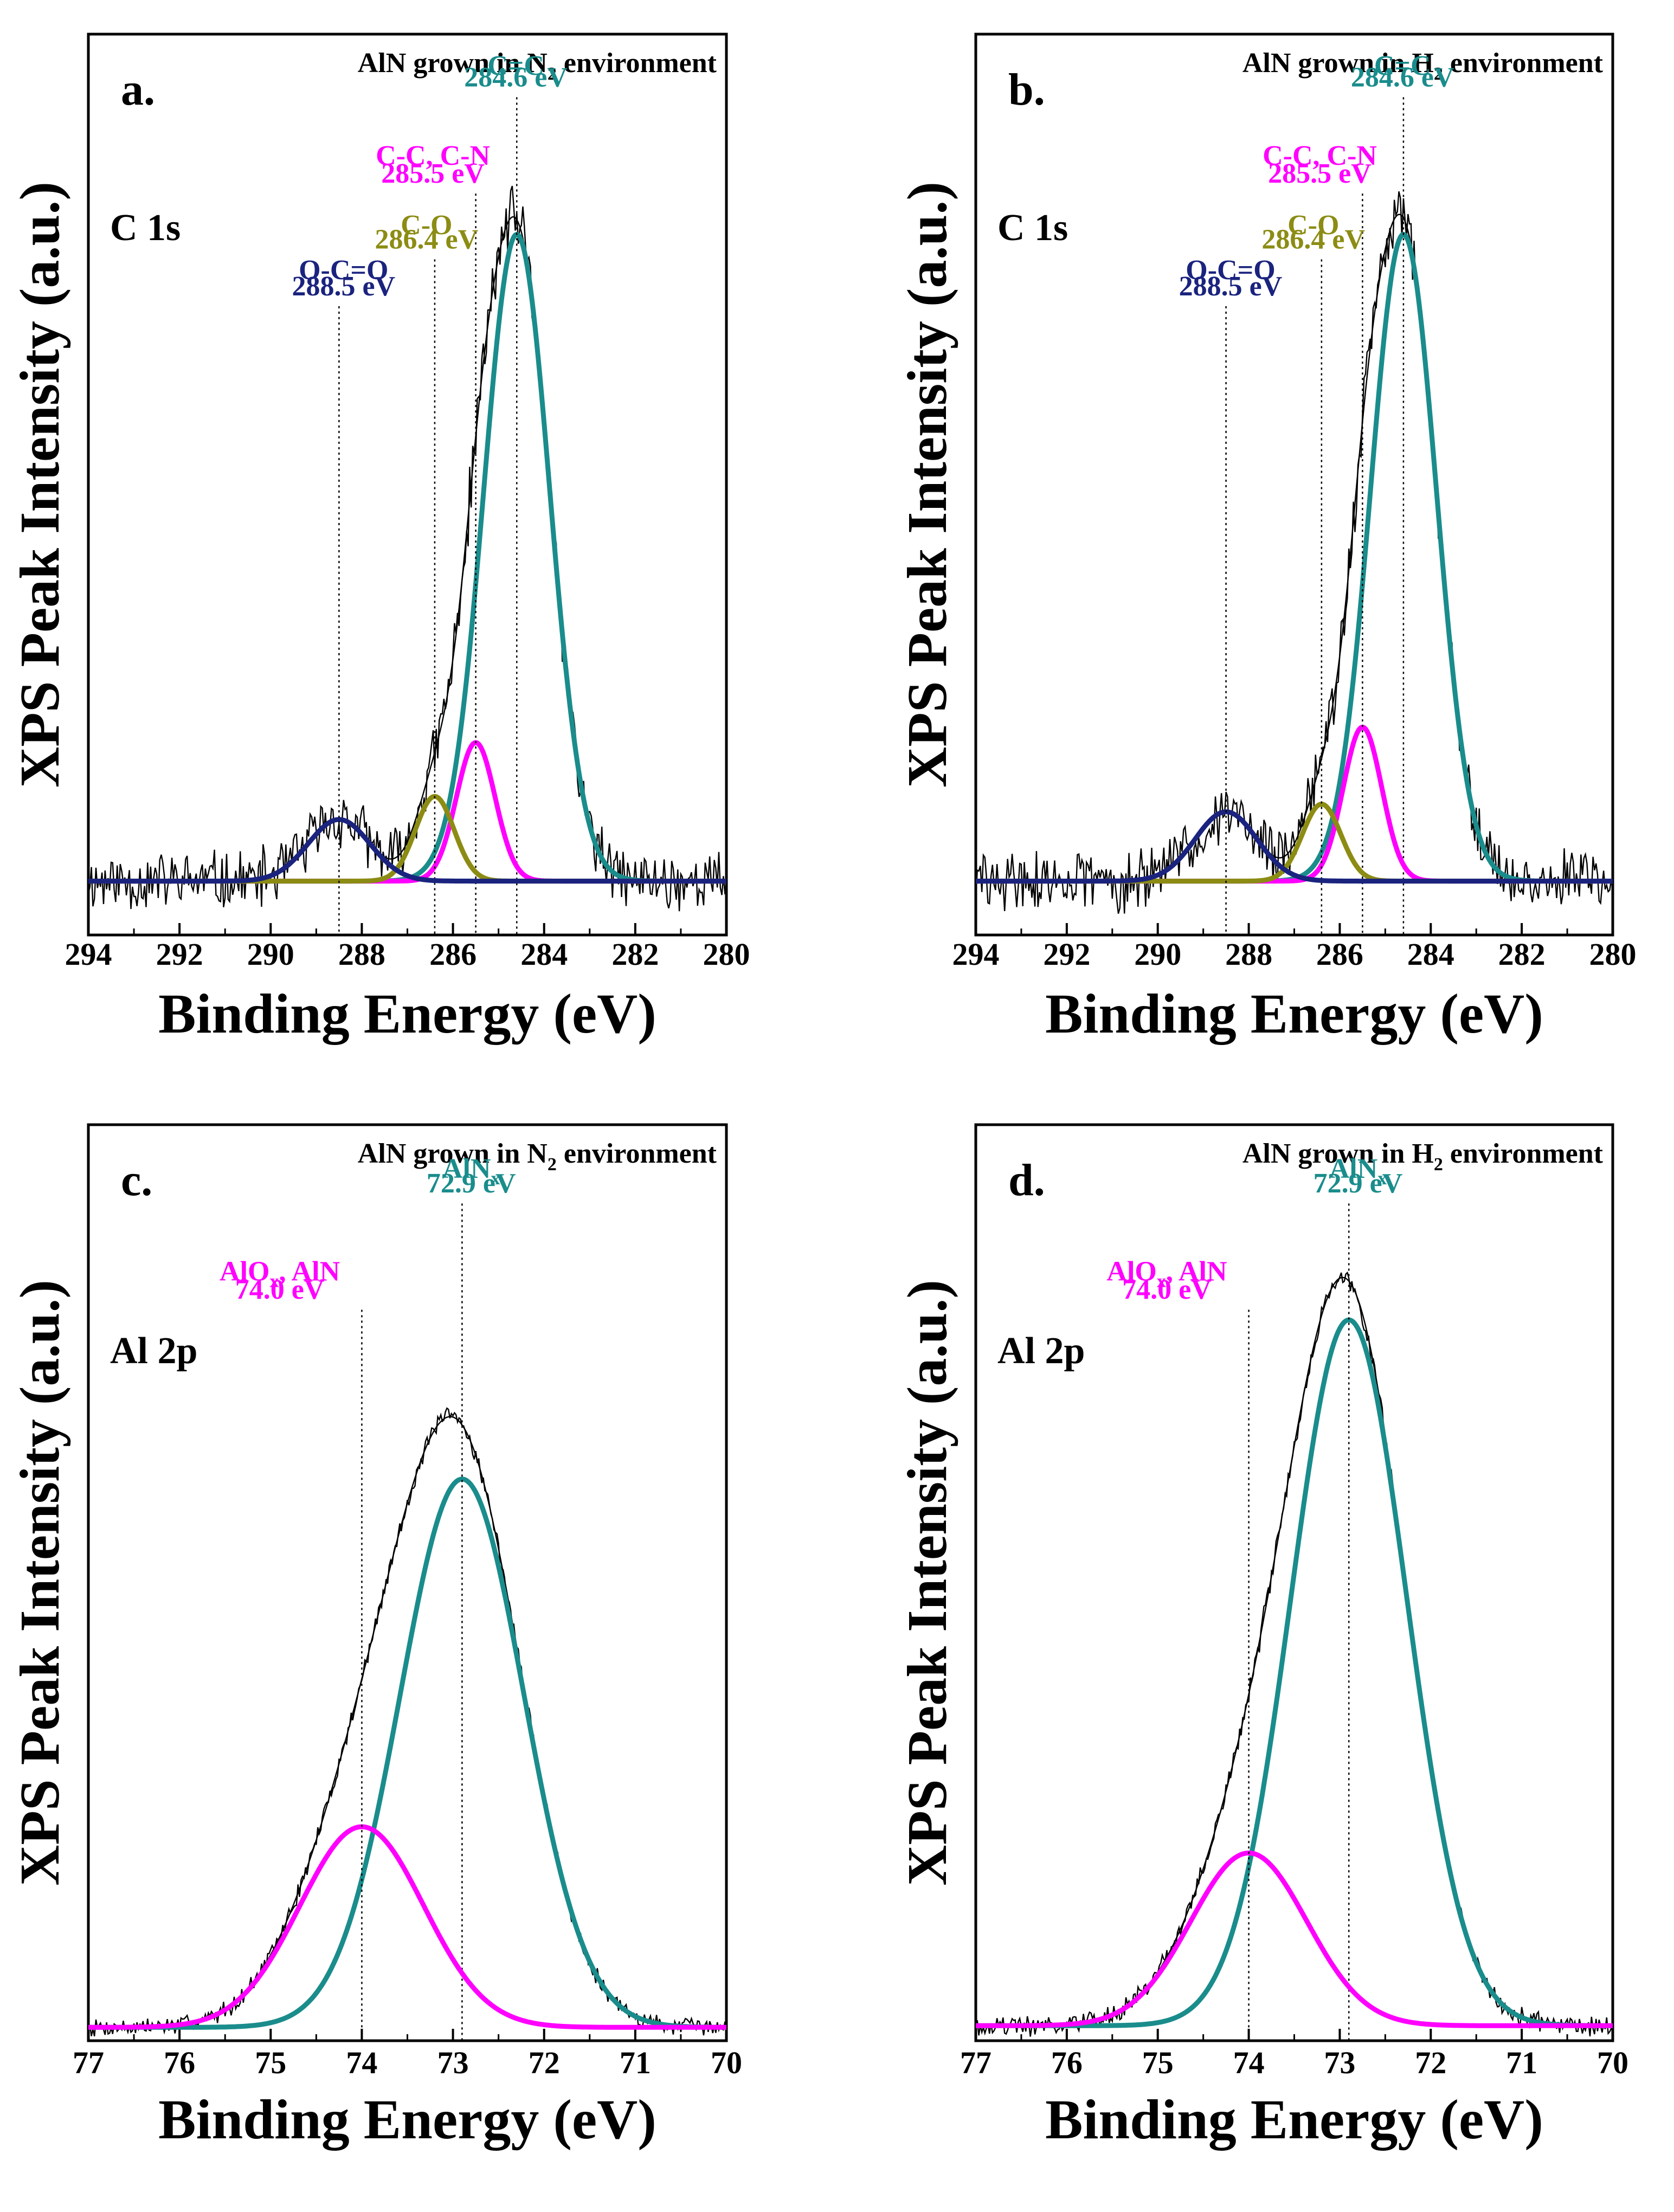 The image size is (1674, 2212). I want to click on panel-label: d., so click(1026, 1180).